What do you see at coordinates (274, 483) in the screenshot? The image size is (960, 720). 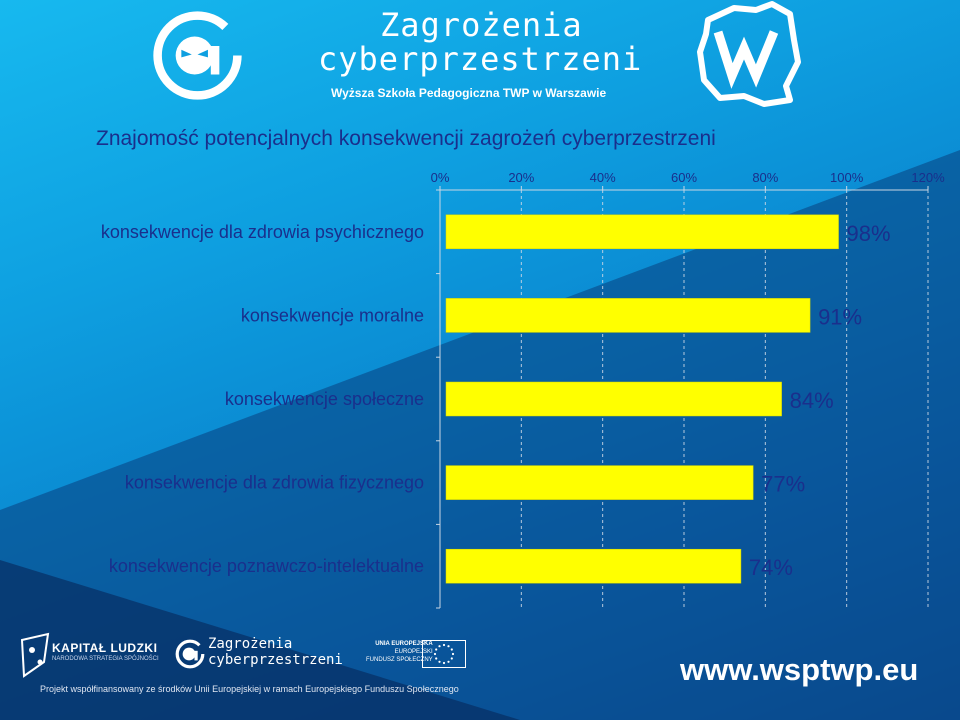 I see `category-label: konsekwencje dla zdrowia fizycznego` at bounding box center [274, 483].